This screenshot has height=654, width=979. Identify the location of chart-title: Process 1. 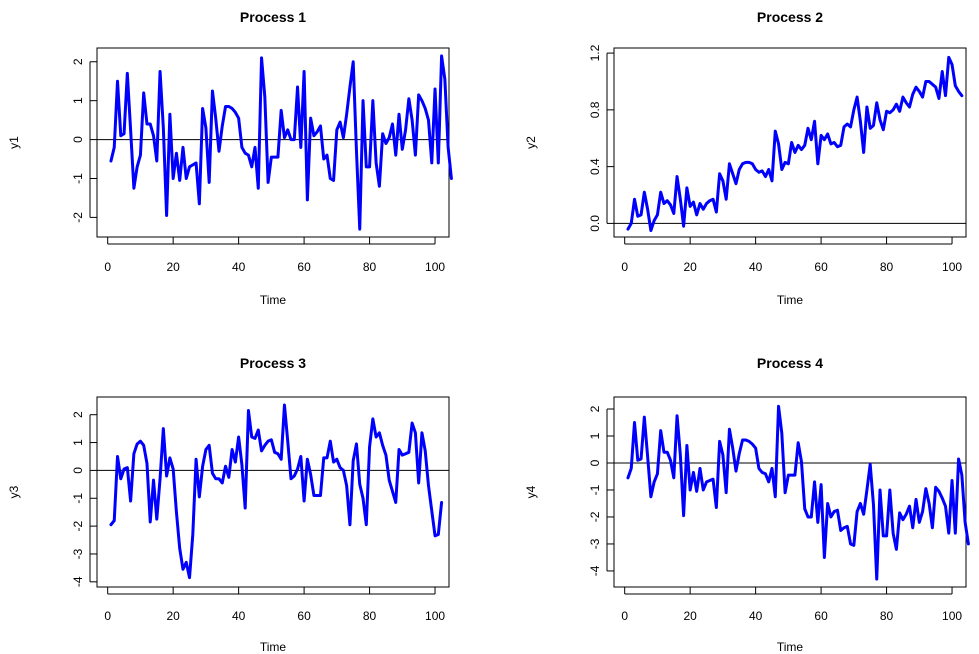
(273, 17).